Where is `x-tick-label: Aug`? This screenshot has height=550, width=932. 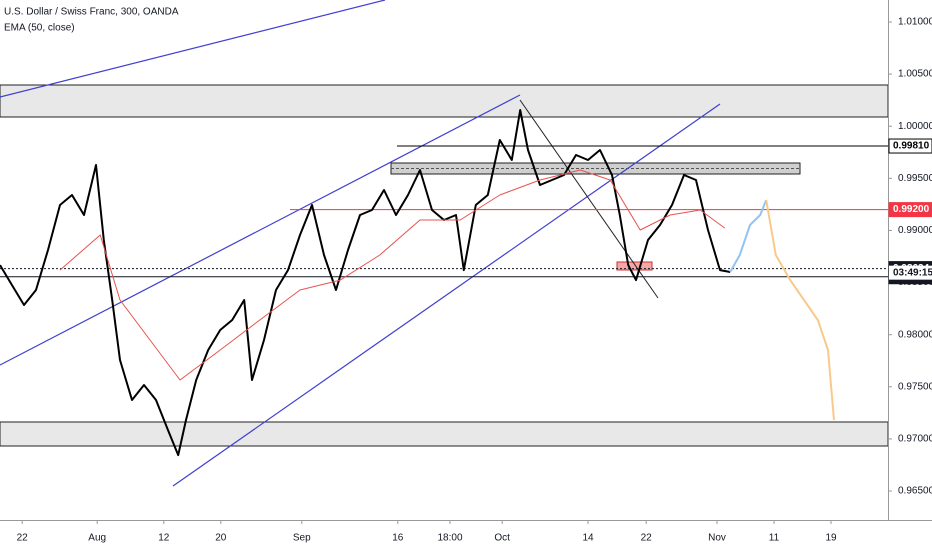
x-tick-label: Aug is located at coordinates (97, 538).